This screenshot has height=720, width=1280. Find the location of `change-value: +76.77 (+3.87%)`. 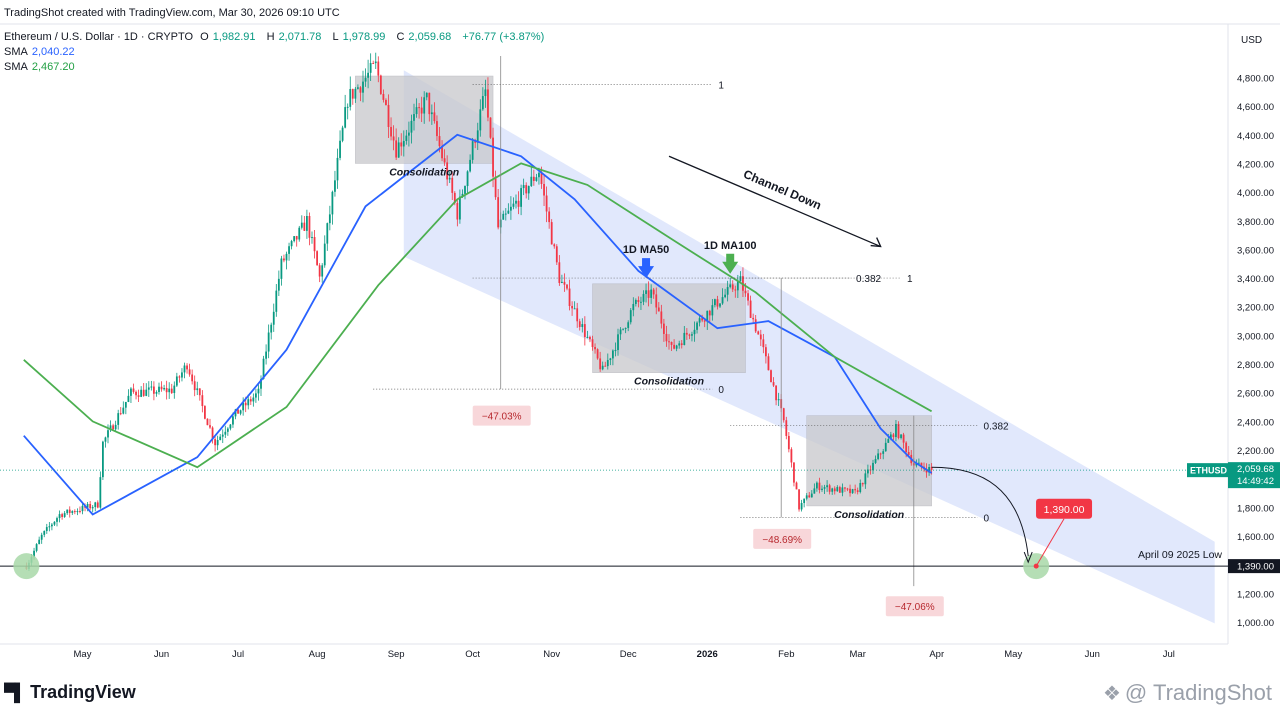

change-value: +76.77 (+3.87%) is located at coordinates (503, 37).